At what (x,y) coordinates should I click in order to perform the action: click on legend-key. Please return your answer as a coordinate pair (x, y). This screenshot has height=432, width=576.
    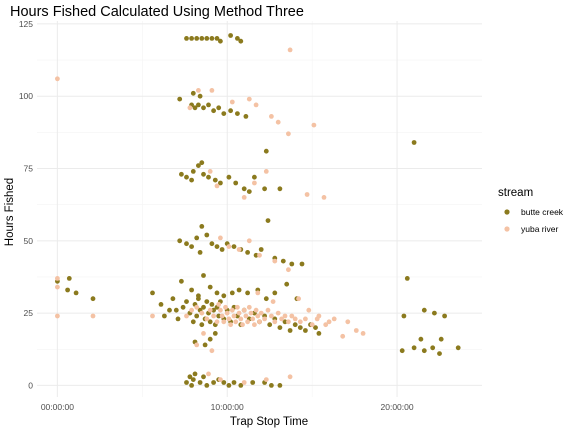
    Looking at the image, I should click on (507, 212).